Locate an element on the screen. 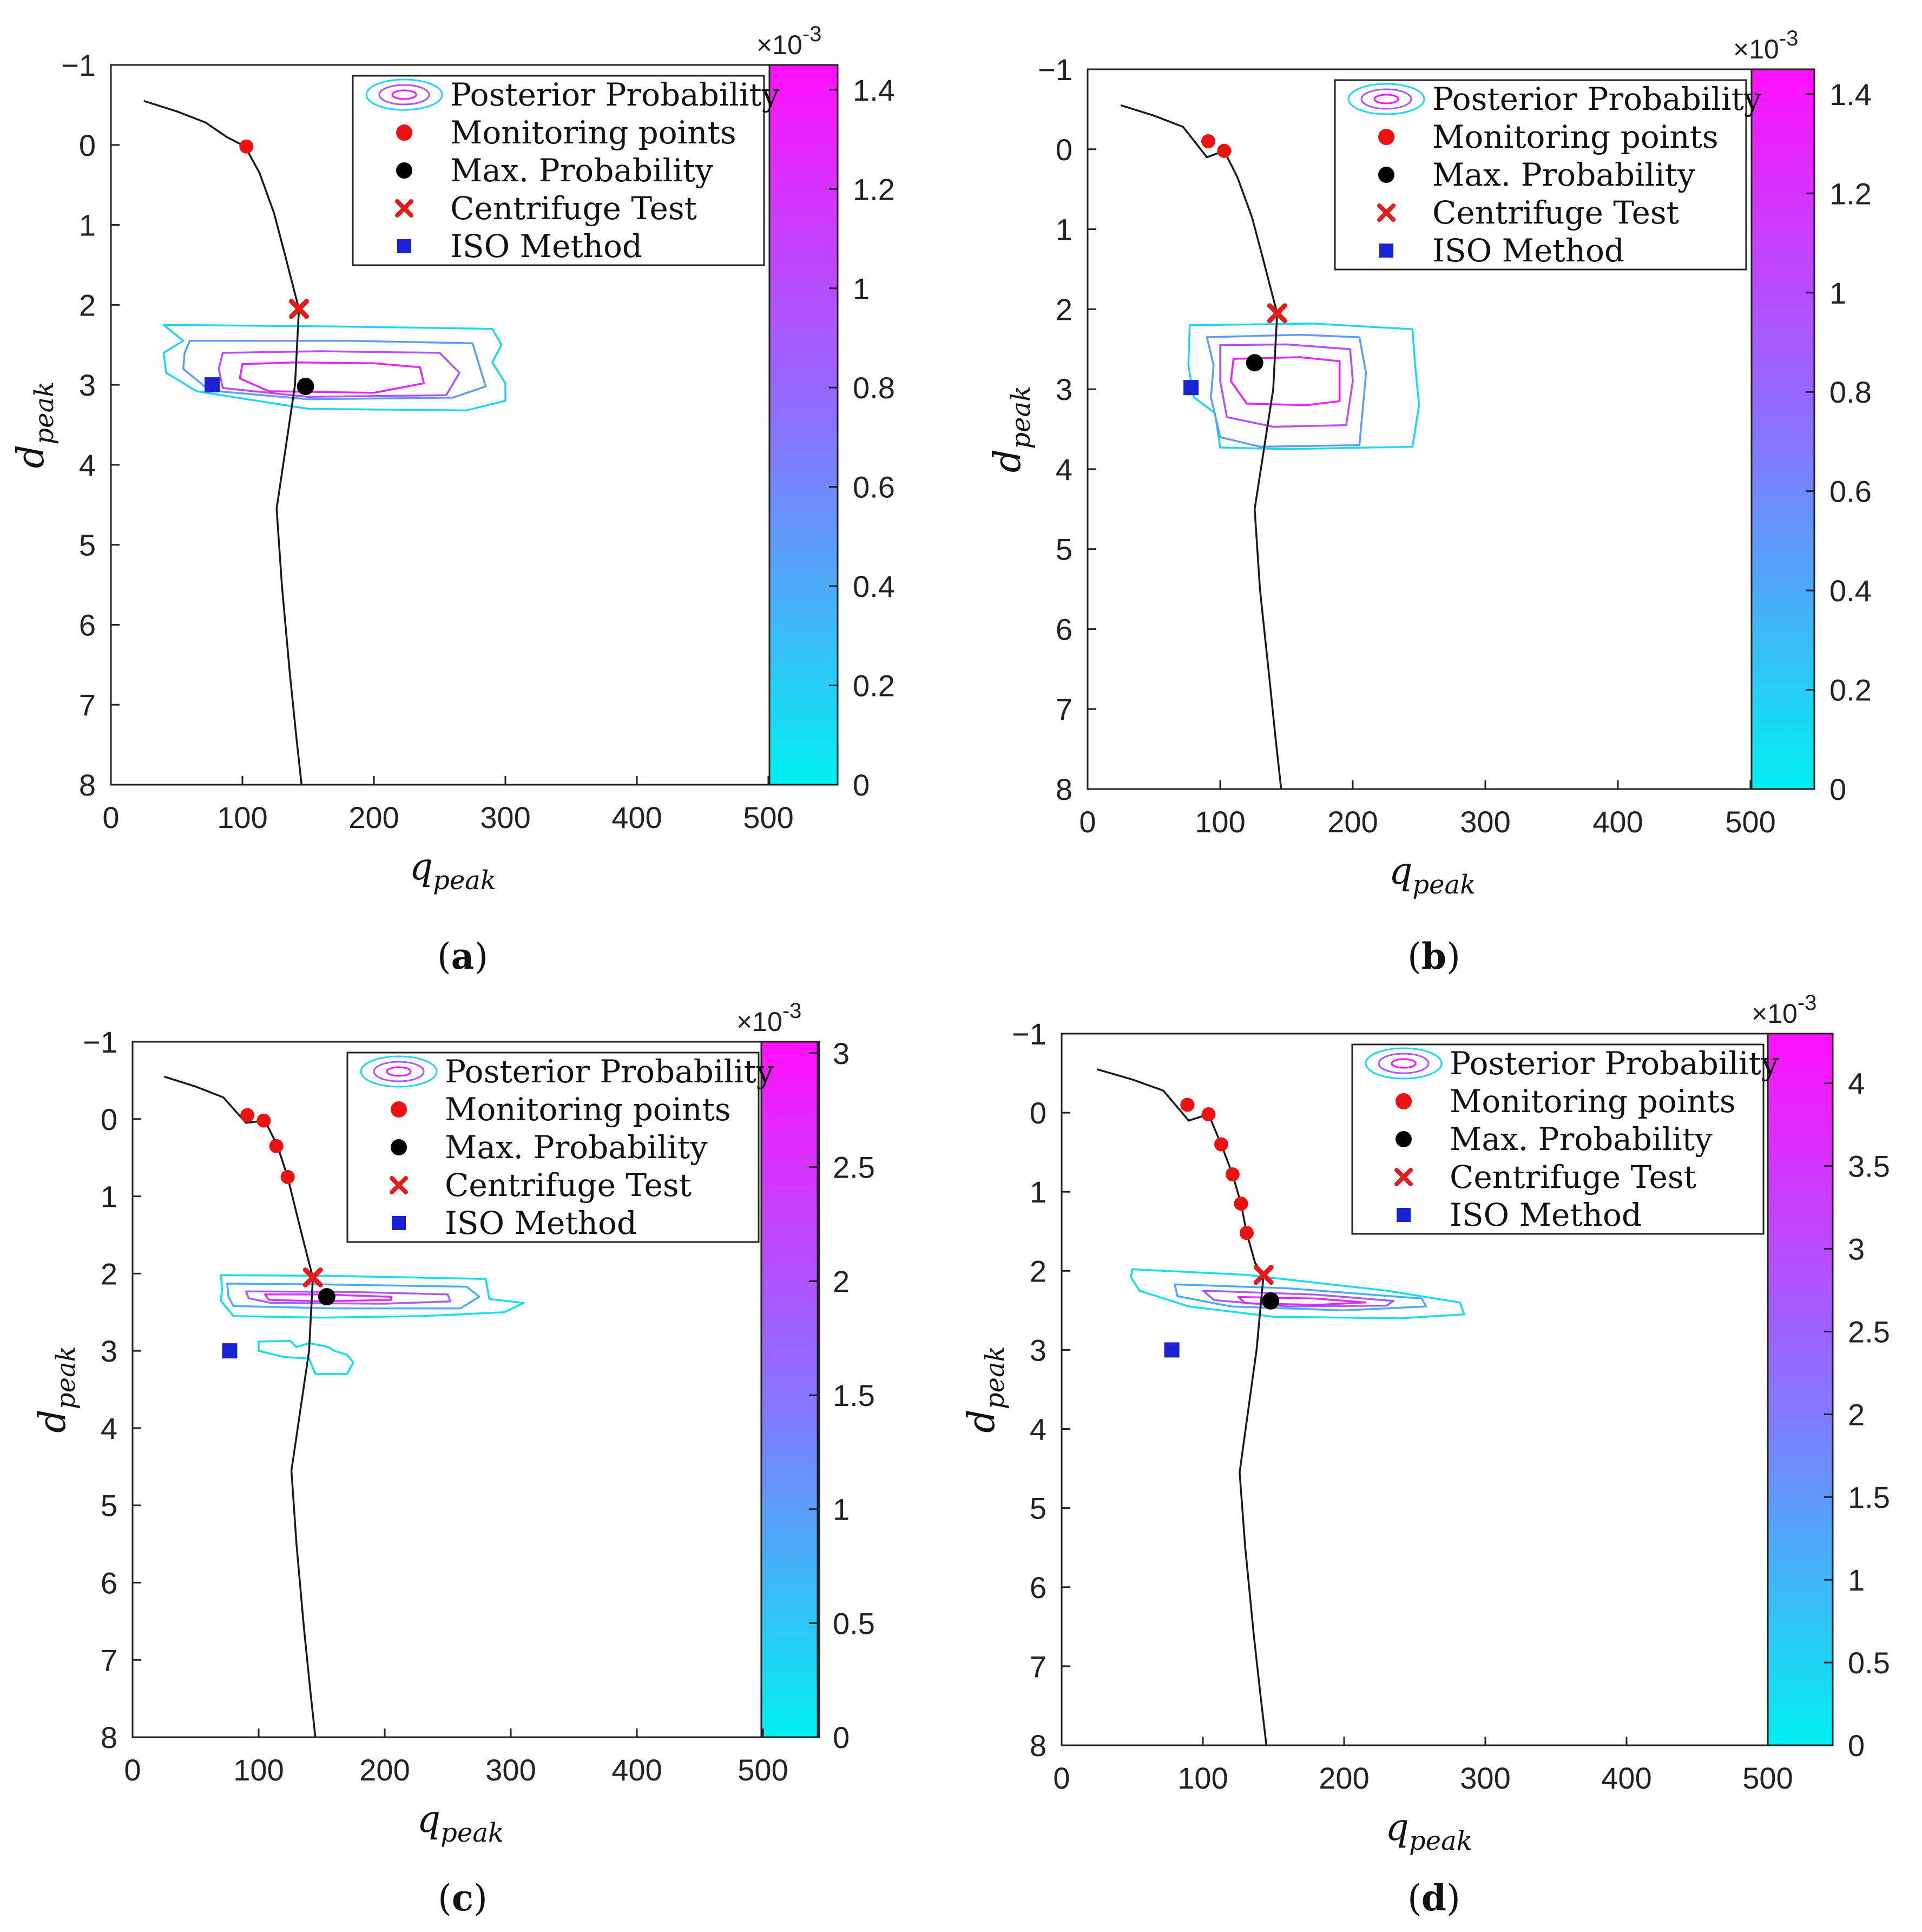  x-tick-label: 400 is located at coordinates (1618, 822).